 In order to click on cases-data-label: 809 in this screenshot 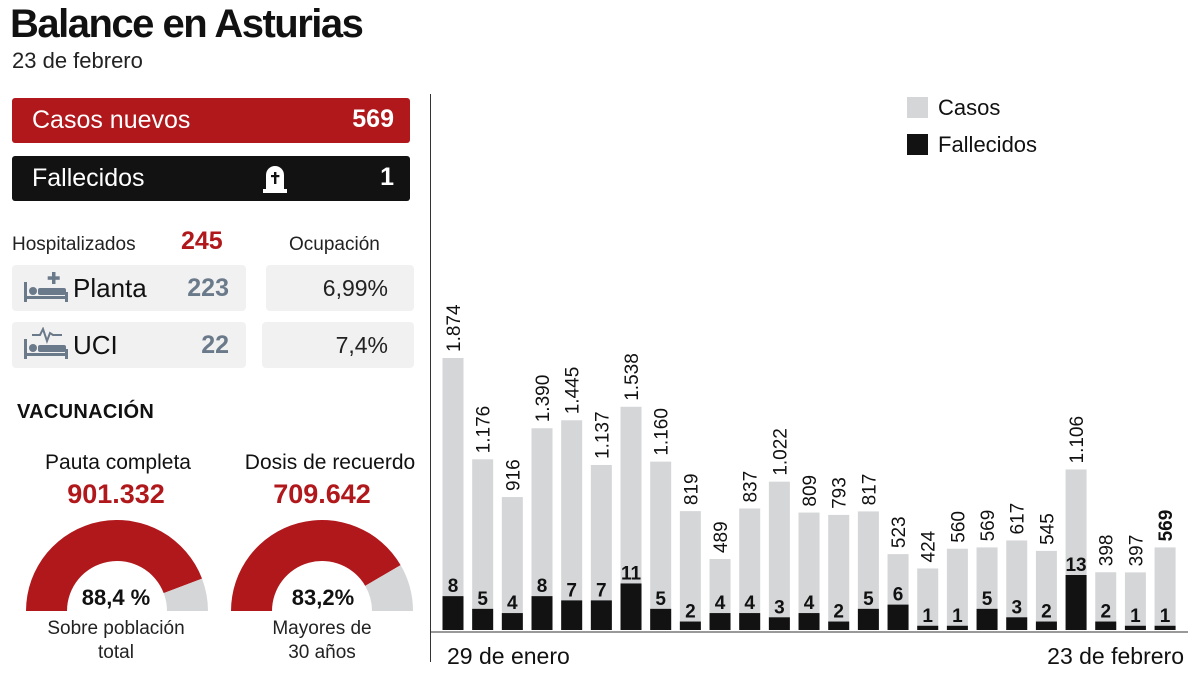, I will do `click(810, 491)`.